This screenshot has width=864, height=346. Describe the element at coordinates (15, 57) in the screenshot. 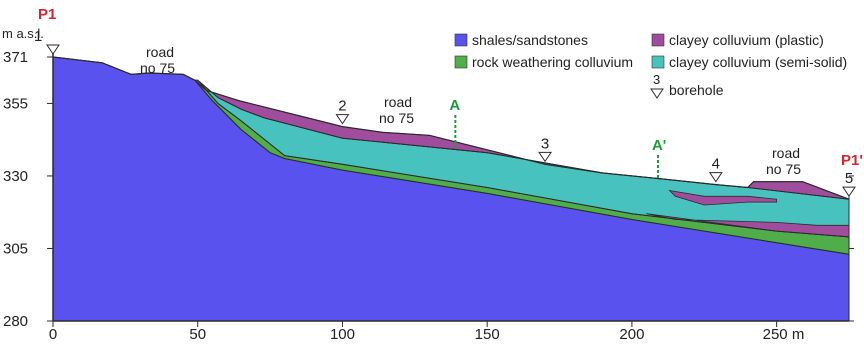

I see `y-tick-label: 371` at that location.